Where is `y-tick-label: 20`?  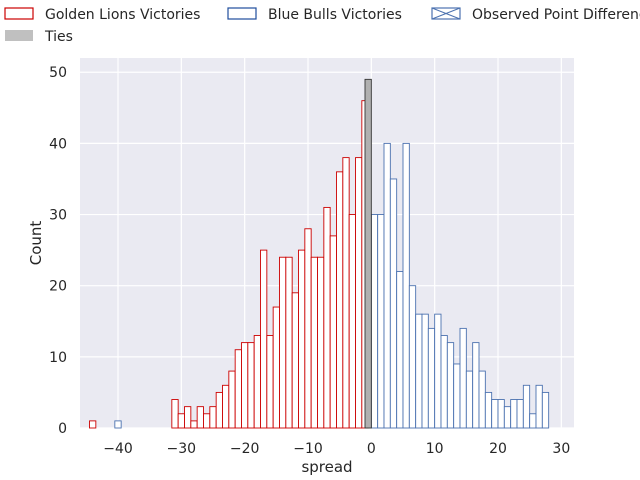 y-tick-label: 20 is located at coordinates (58, 287).